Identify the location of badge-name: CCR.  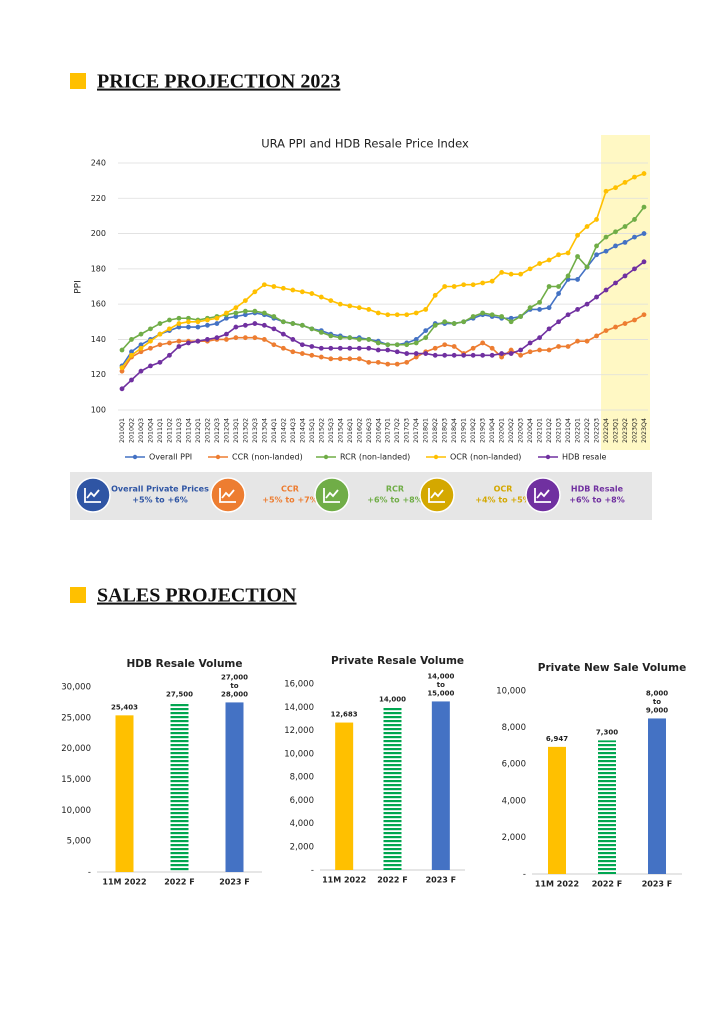
(290, 489).